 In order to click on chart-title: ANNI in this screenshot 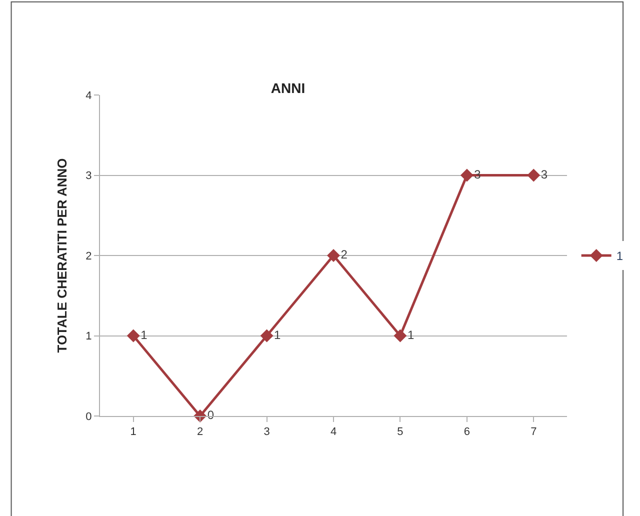, I will do `click(288, 88)`.